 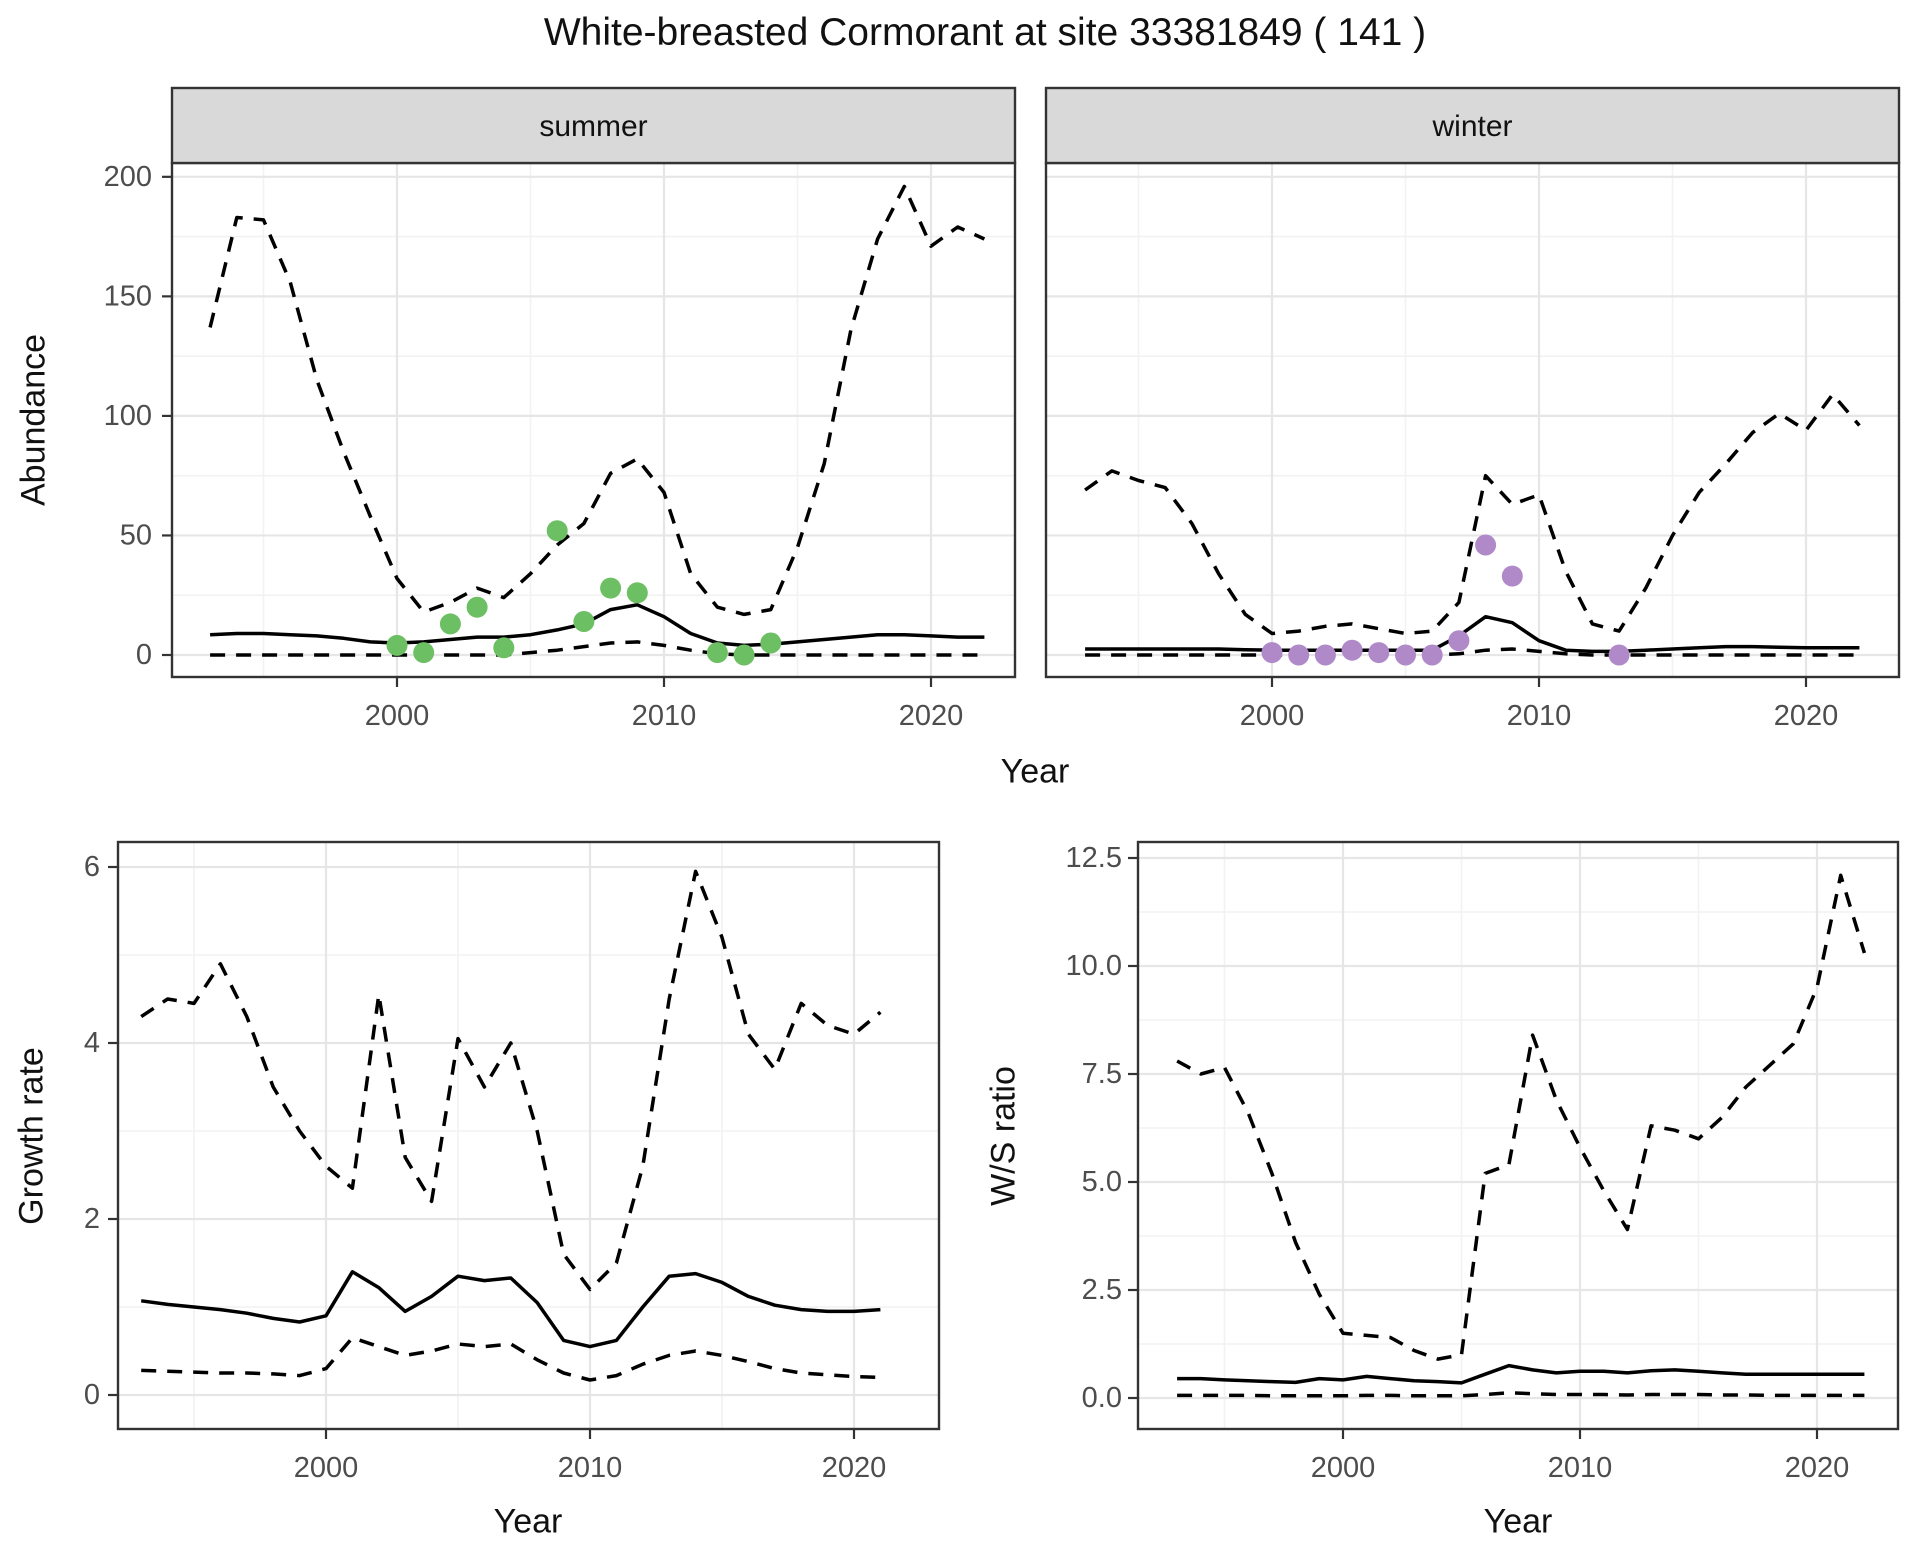 I want to click on y-tick-label: 200, so click(x=128, y=177).